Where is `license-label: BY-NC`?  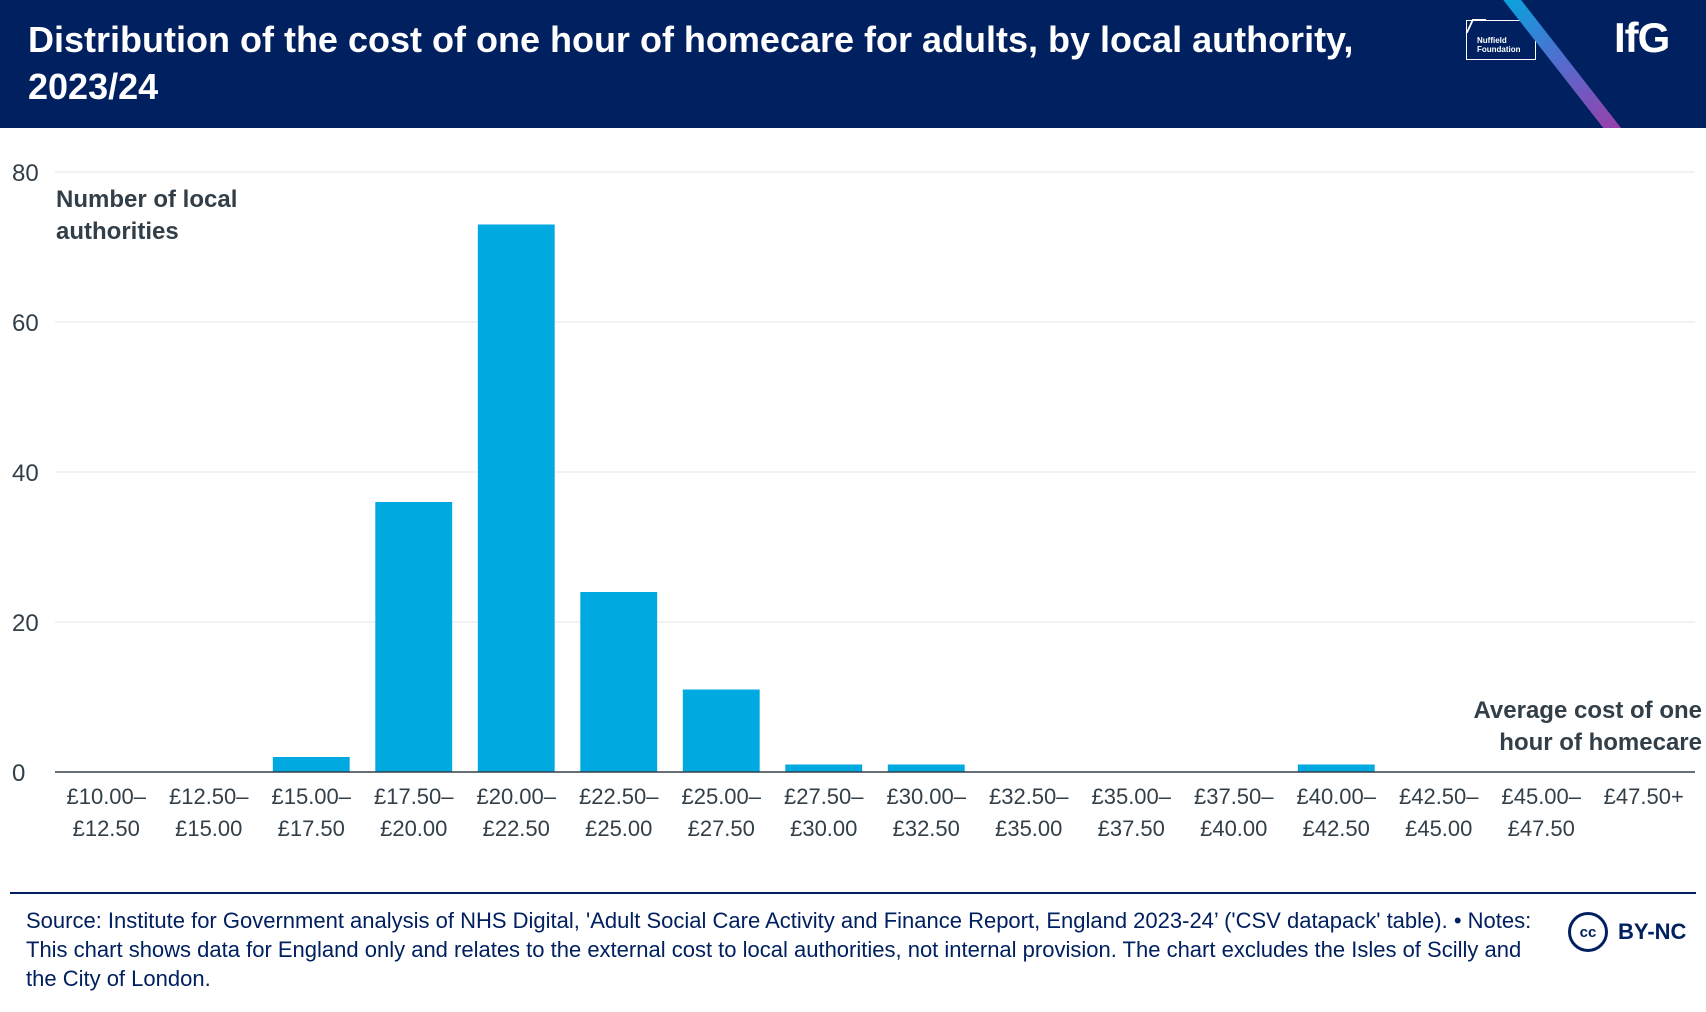
license-label: BY-NC is located at coordinates (1652, 931).